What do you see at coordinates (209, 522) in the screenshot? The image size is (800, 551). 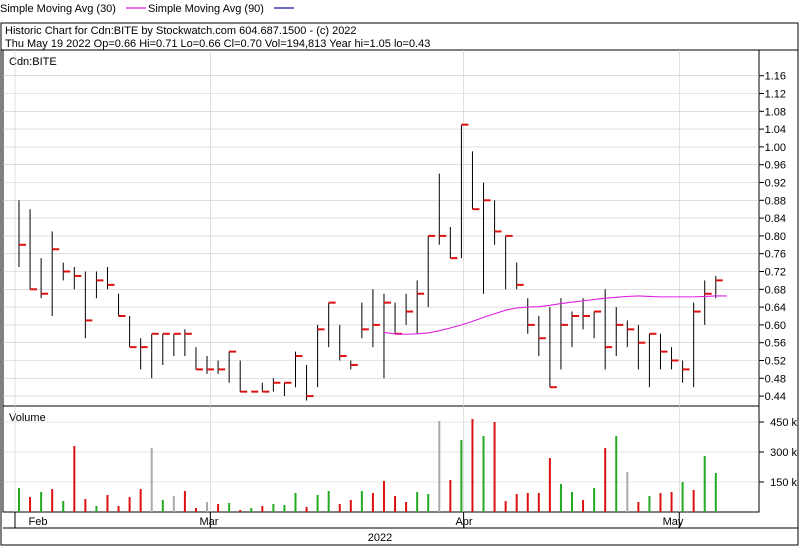 I see `month-label: Mar` at bounding box center [209, 522].